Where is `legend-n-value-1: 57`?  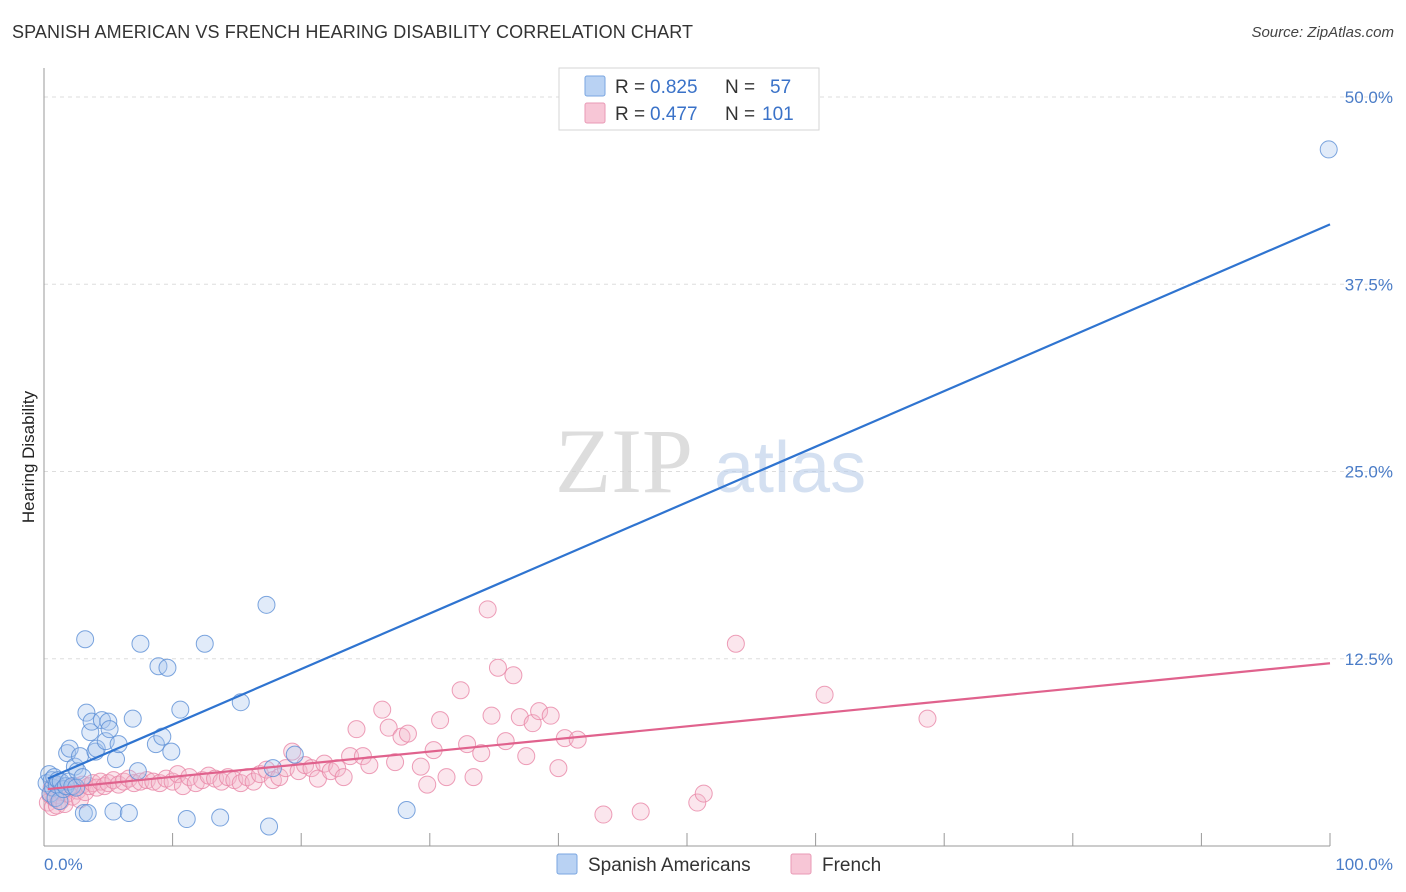 legend-n-value-1: 57 is located at coordinates (780, 87).